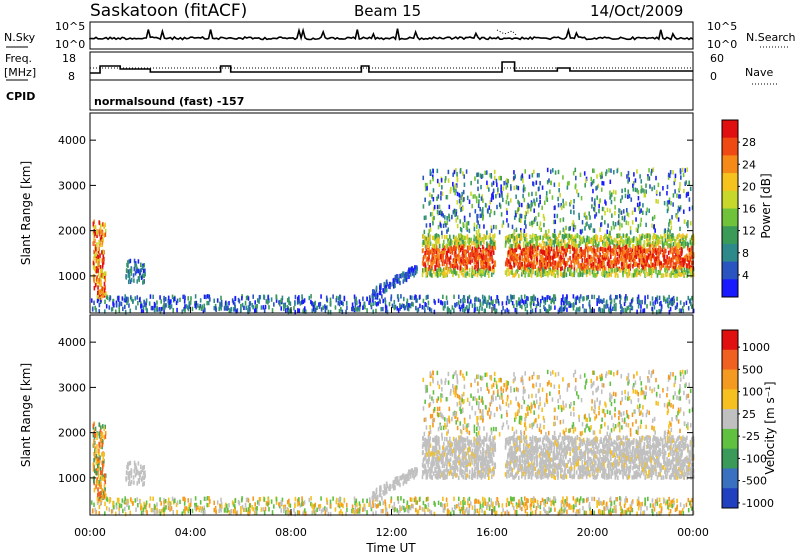  I want to click on colorbar-segment, so click(730, 235).